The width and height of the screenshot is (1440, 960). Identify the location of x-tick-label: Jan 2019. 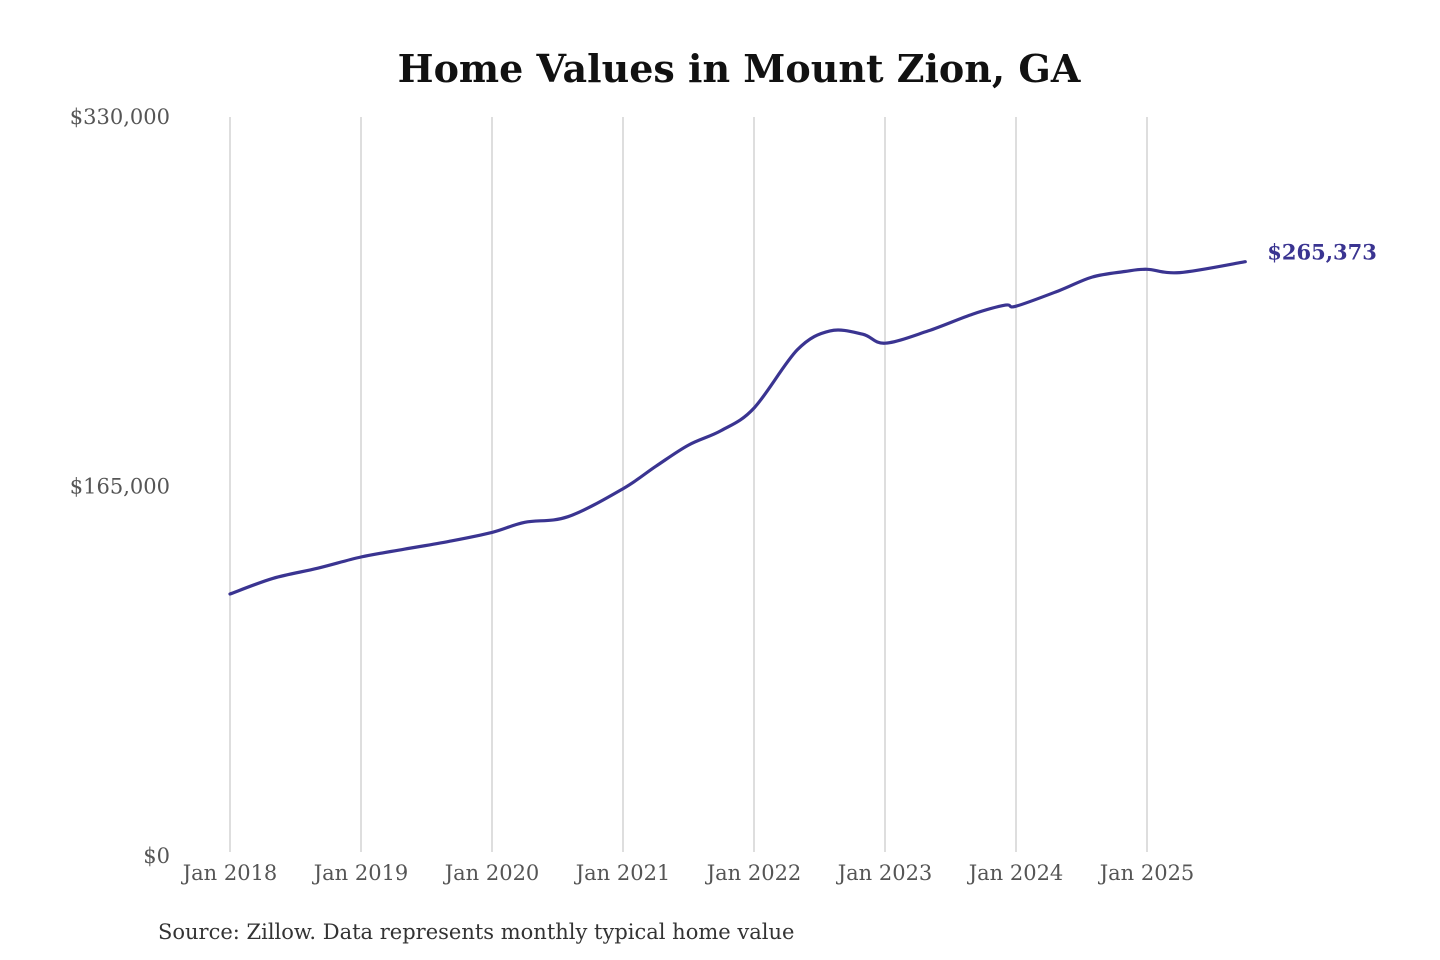
(360, 873).